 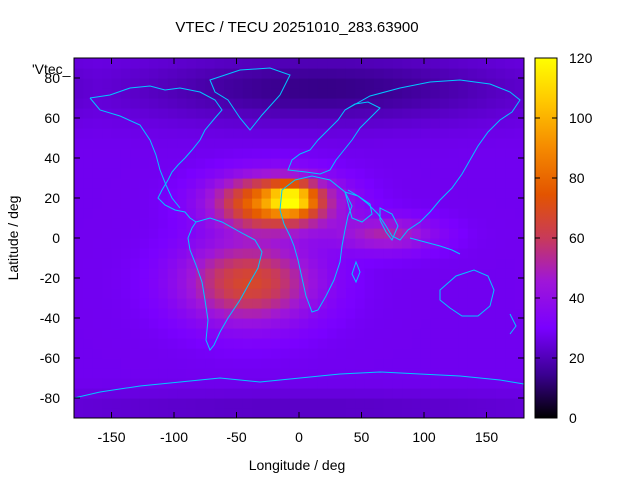 I want to click on colorbar-tick-label: 120, so click(x=581, y=58).